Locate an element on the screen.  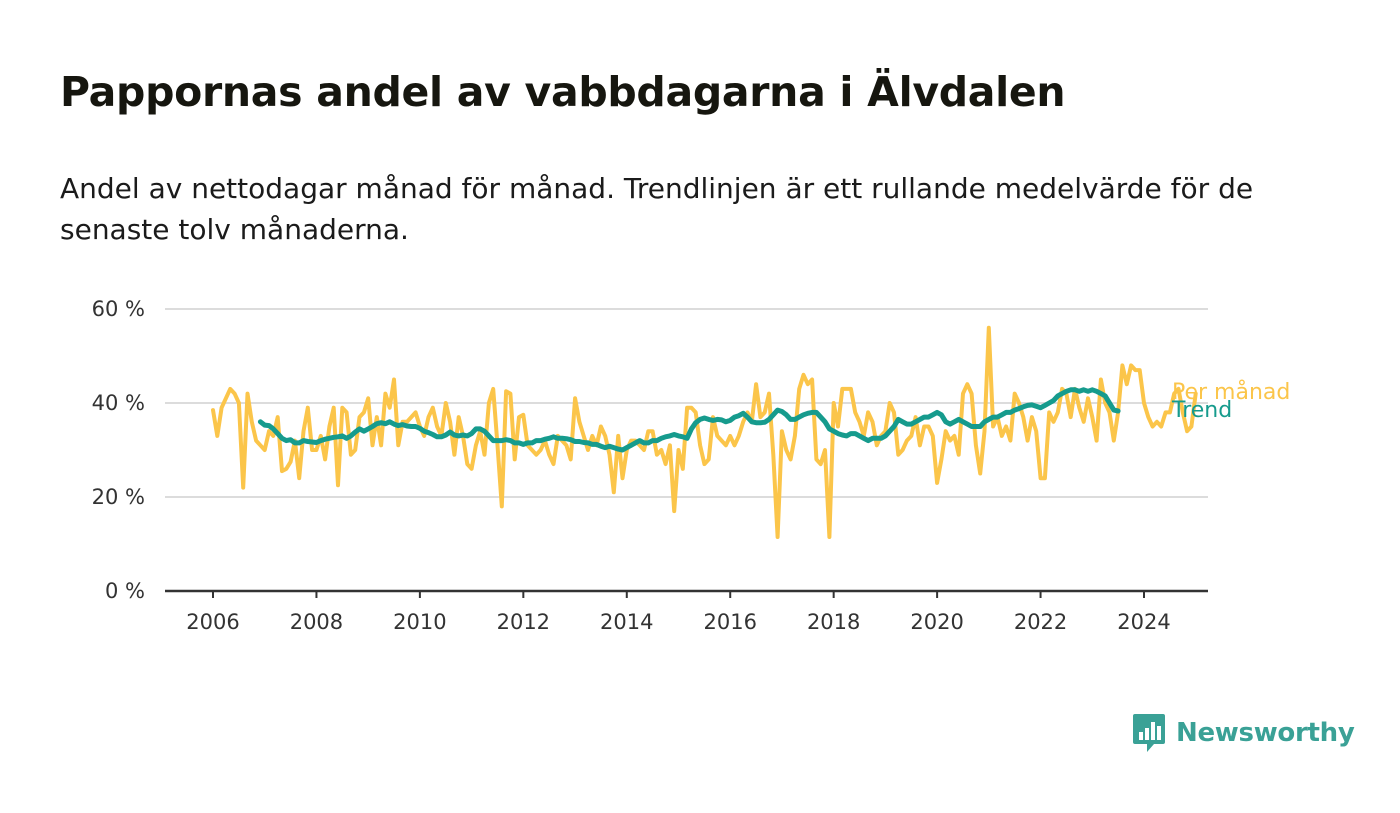
y-tick-label: 60 % is located at coordinates (118, 309).